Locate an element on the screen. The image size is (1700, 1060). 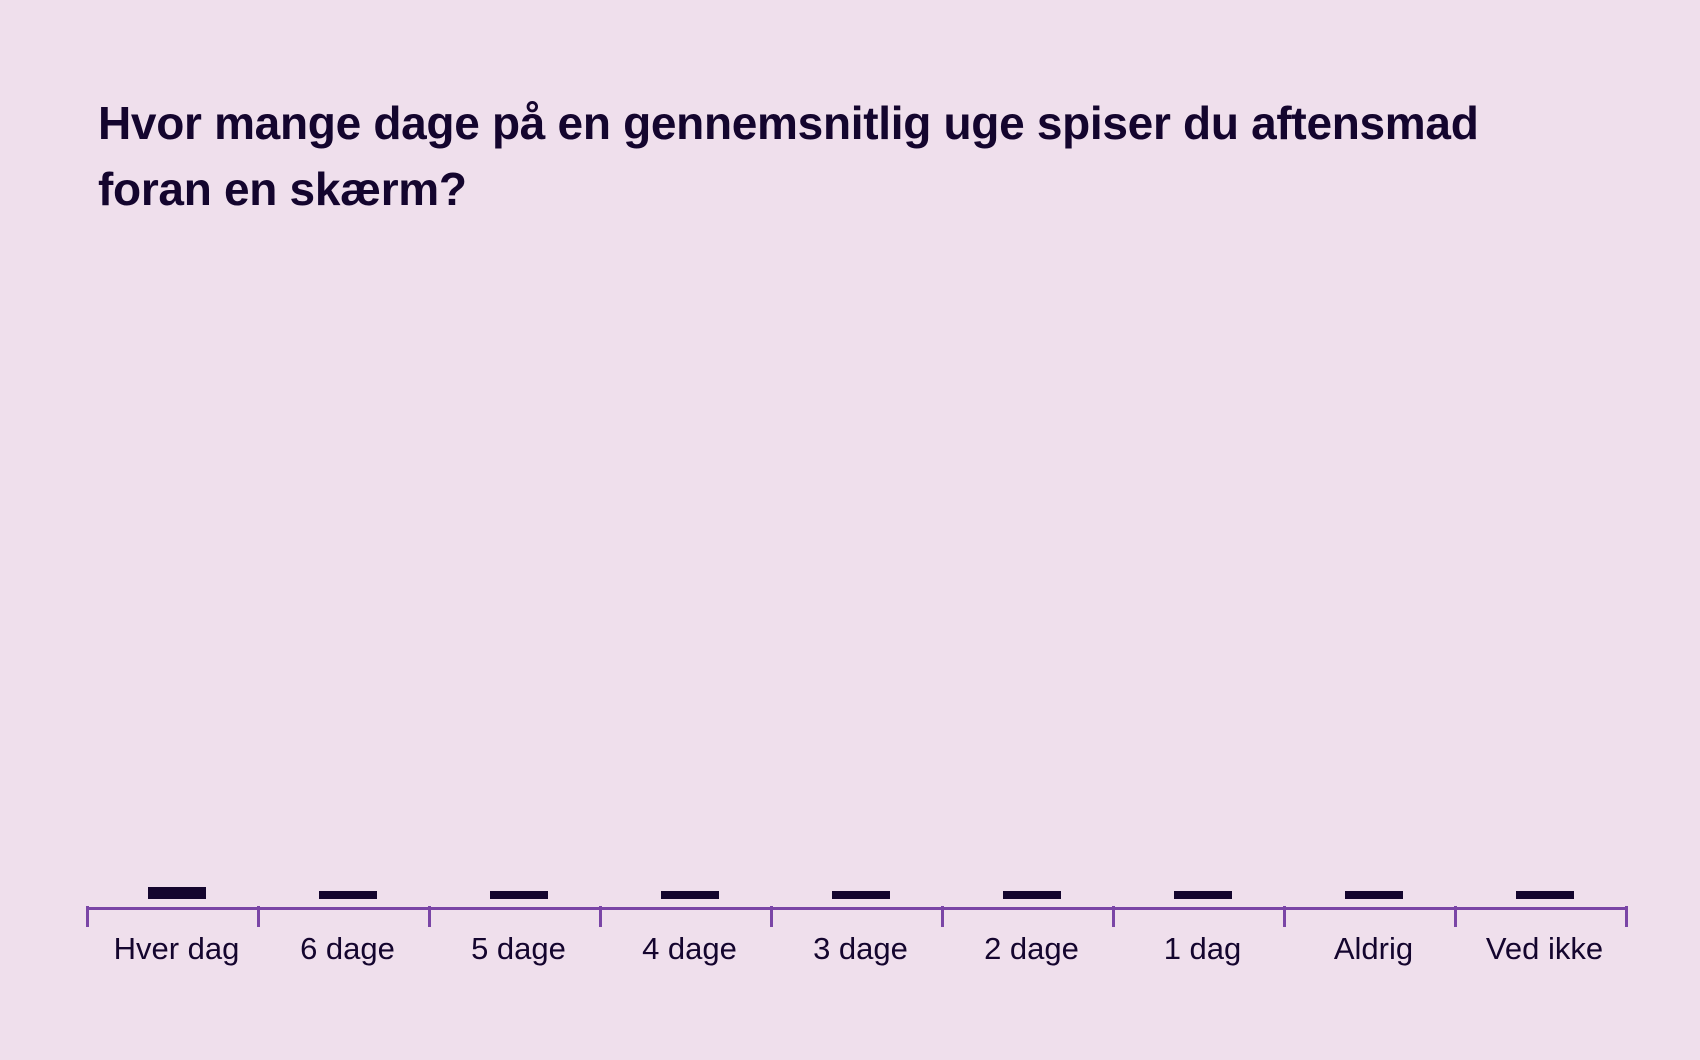
x-tick-label: Ved ikke is located at coordinates (1544, 948).